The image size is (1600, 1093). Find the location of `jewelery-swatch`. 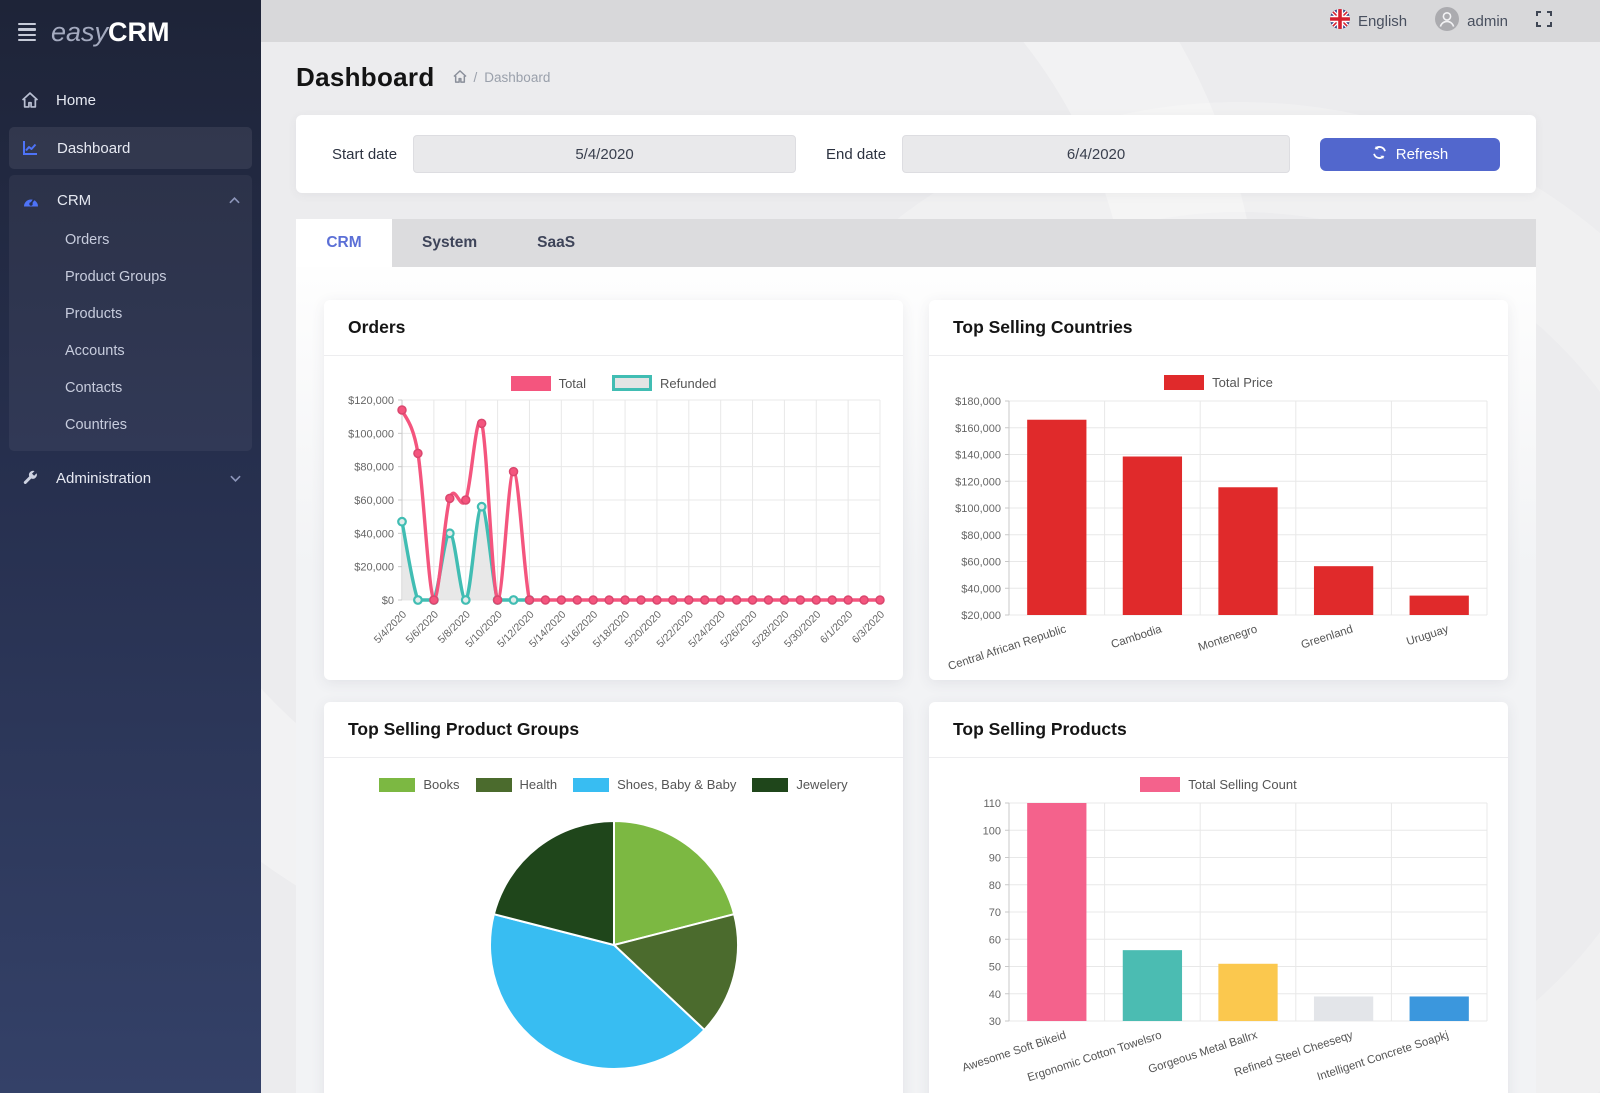

jewelery-swatch is located at coordinates (770, 784).